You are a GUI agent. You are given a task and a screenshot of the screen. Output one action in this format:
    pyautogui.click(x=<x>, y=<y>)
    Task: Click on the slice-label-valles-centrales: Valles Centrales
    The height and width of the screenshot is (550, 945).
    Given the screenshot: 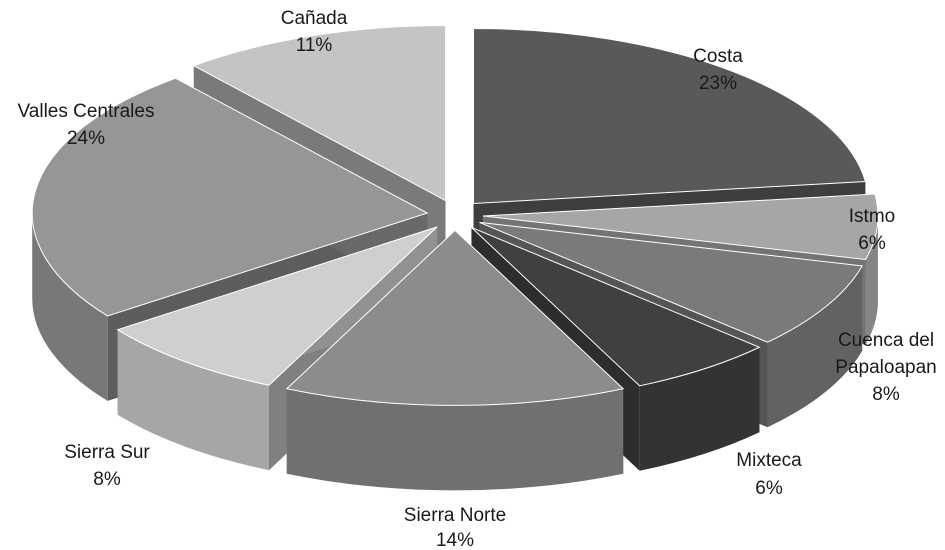 What is the action you would take?
    pyautogui.click(x=86, y=111)
    